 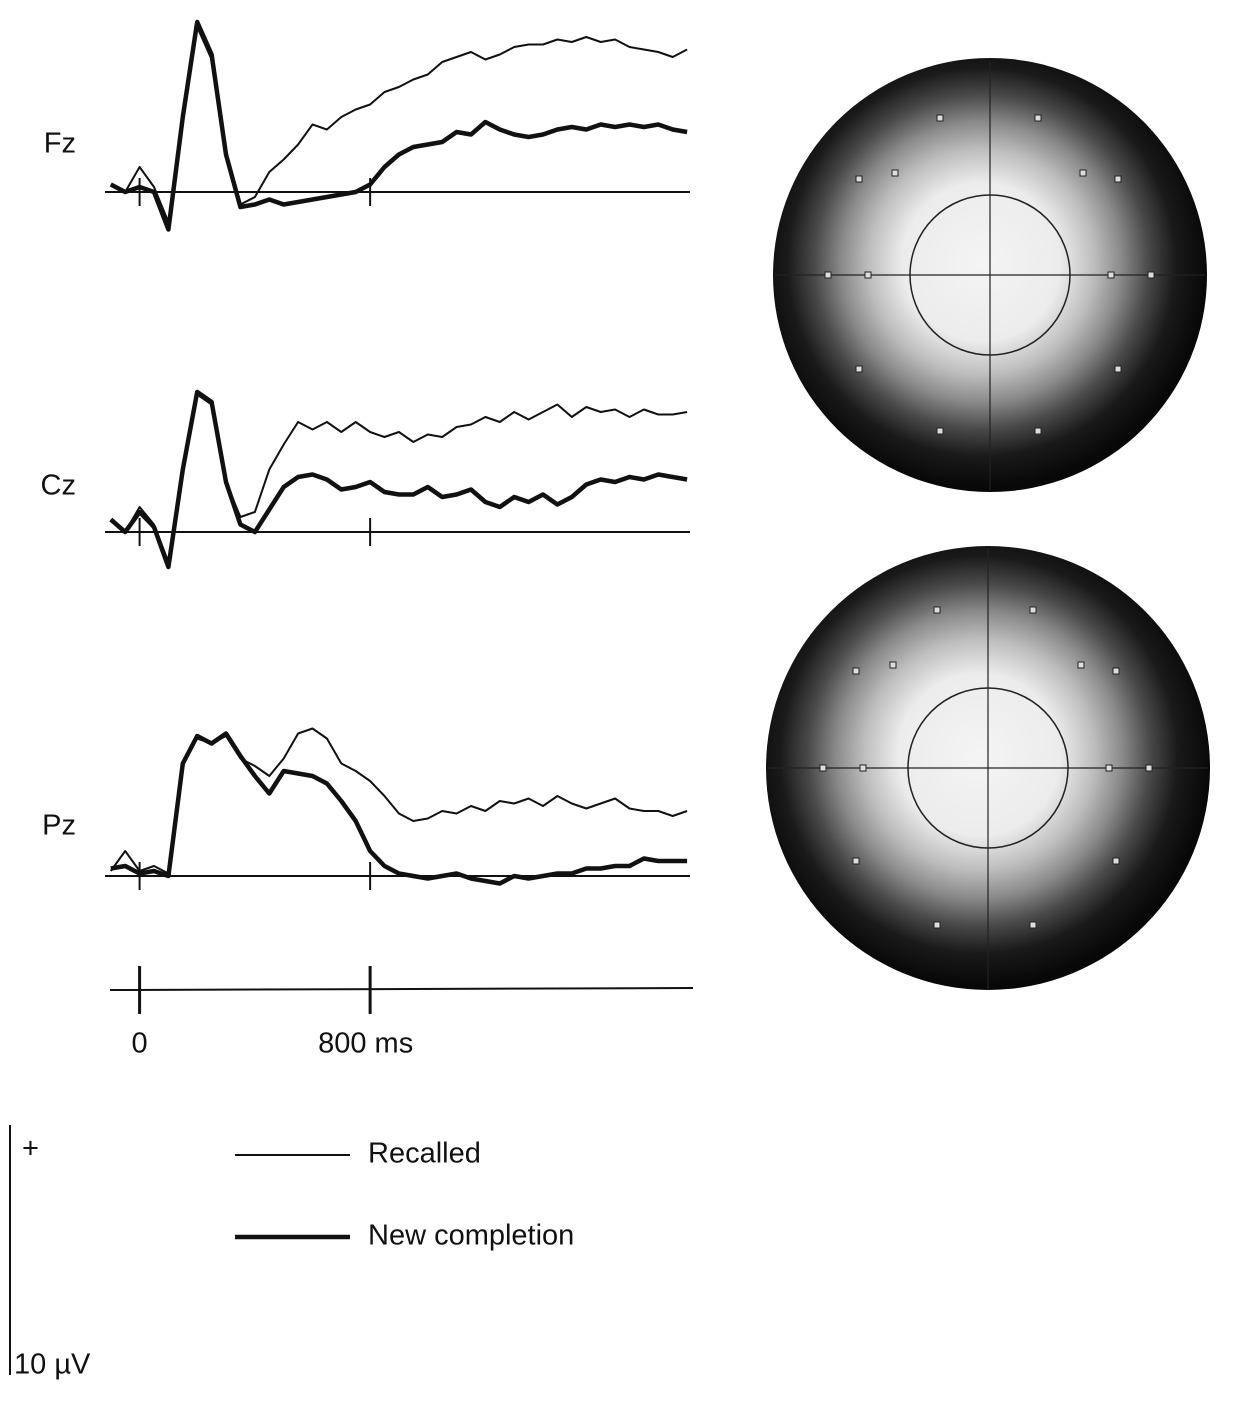 What do you see at coordinates (401, 989) in the screenshot?
I see `time-axis` at bounding box center [401, 989].